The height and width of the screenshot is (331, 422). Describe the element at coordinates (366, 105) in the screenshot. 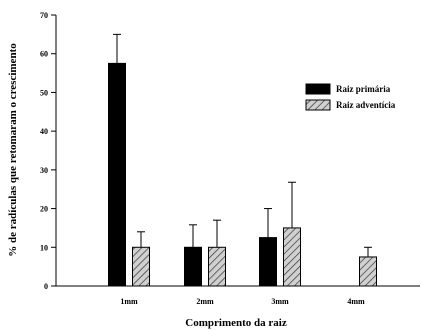

I see `legend-label: Raiz adventícia` at that location.